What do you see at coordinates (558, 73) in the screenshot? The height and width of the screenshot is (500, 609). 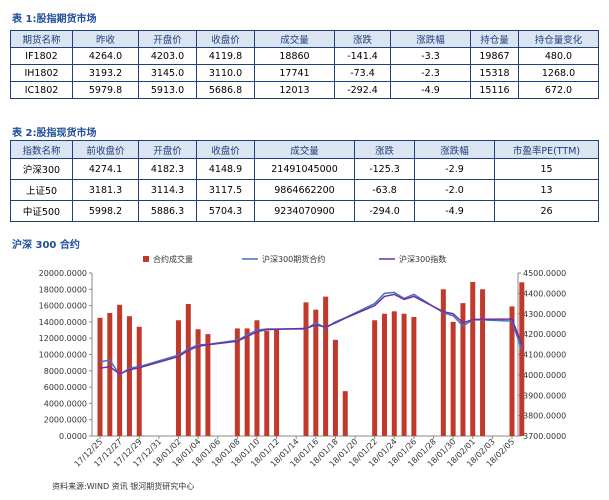 I see `cell: 1268.0` at bounding box center [558, 73].